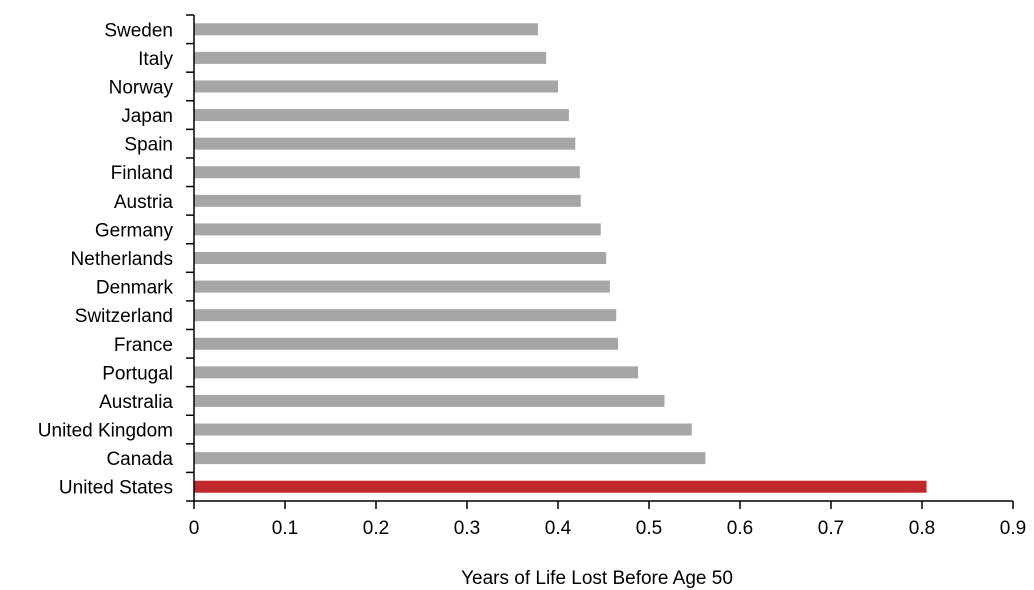 Image resolution: width=1034 pixels, height=590 pixels. What do you see at coordinates (116, 488) in the screenshot?
I see `category-label-united-states: United States` at bounding box center [116, 488].